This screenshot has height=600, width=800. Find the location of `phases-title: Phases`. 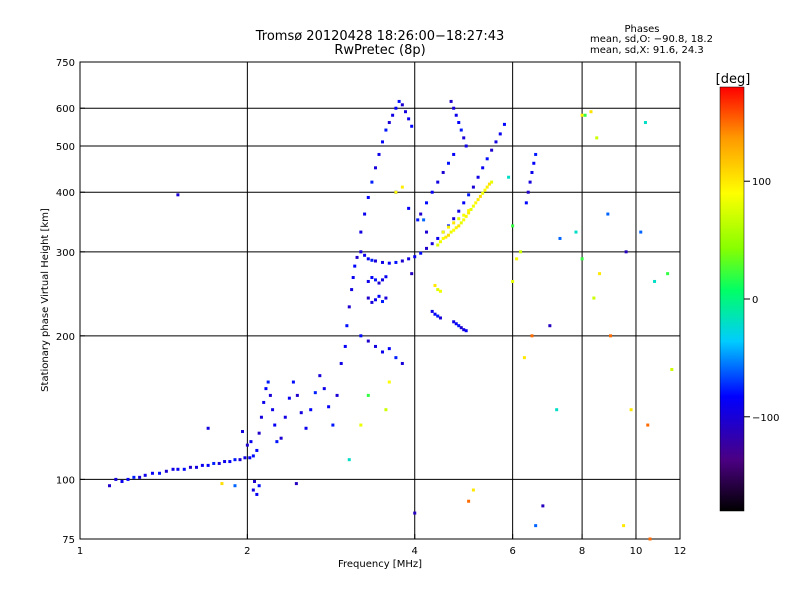

phases-title: Phases is located at coordinates (641, 29).